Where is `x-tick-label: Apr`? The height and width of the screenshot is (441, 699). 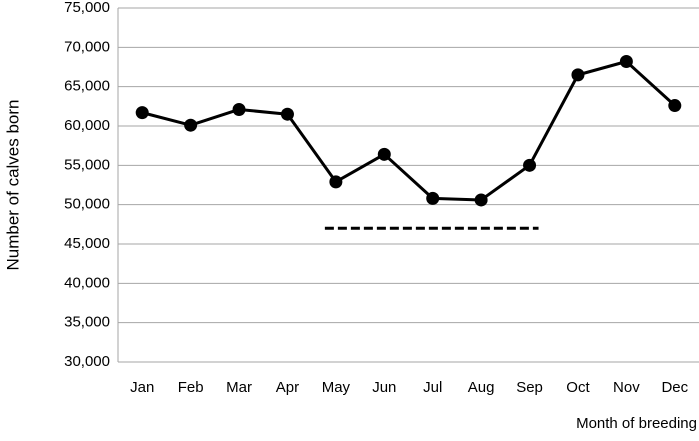 x-tick-label: Apr is located at coordinates (287, 387).